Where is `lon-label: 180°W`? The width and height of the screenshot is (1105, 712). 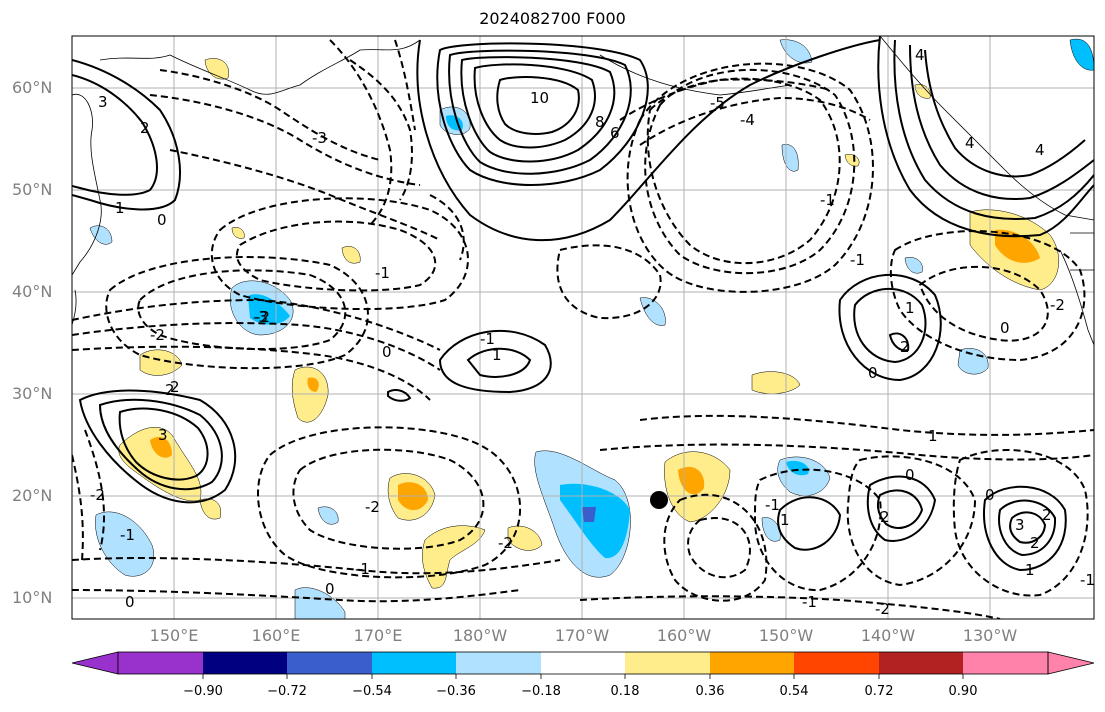 lon-label: 180°W is located at coordinates (480, 635).